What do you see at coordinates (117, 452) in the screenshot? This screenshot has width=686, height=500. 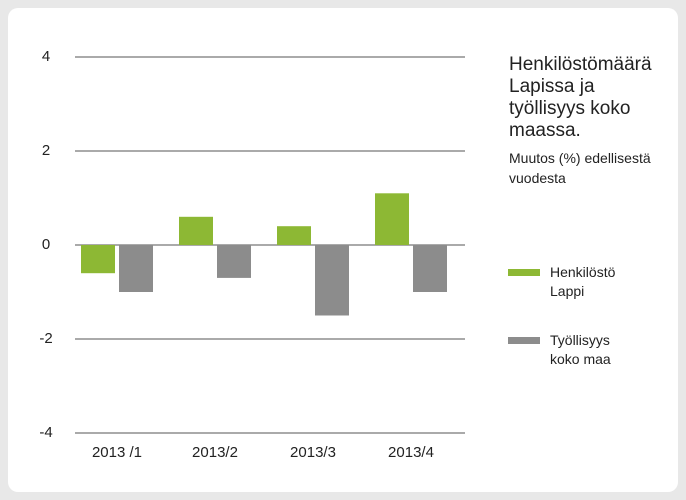 I see `x-tick-label: 2013 /1` at bounding box center [117, 452].